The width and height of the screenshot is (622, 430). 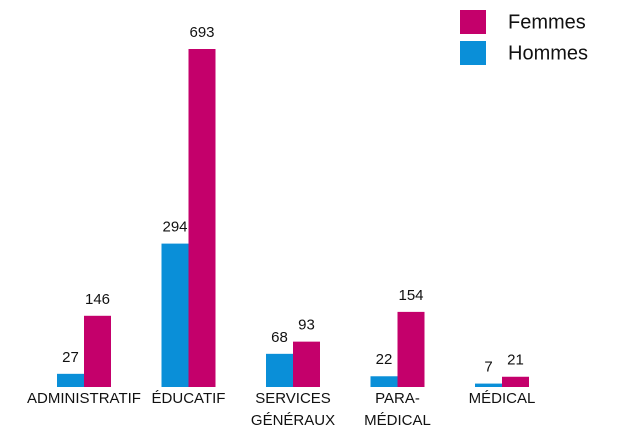 I want to click on legend-label: Hommes, so click(x=548, y=53).